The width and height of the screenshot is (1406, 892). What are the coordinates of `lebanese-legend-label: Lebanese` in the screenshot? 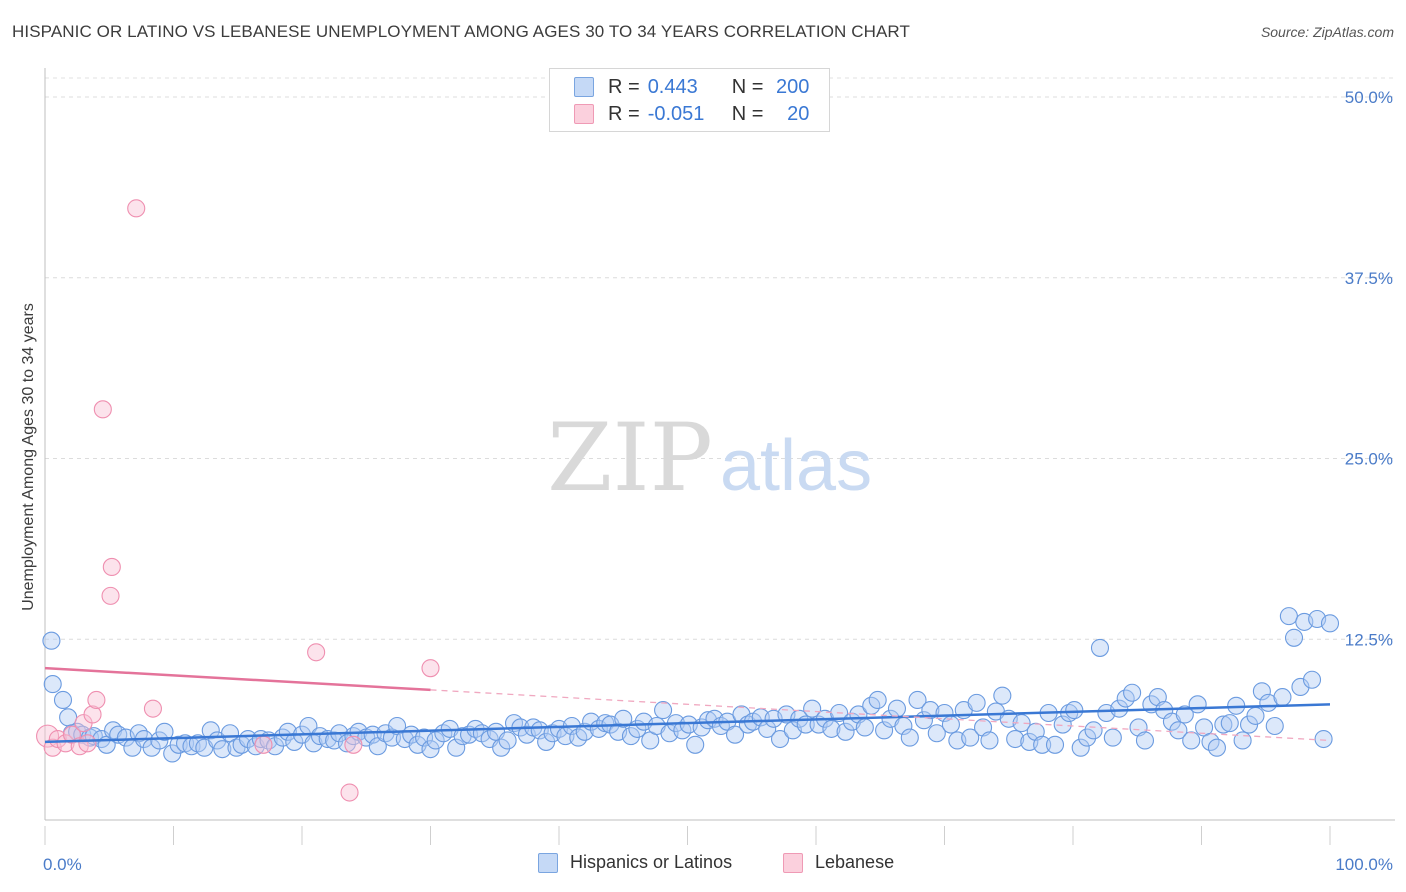 It's located at (855, 862).